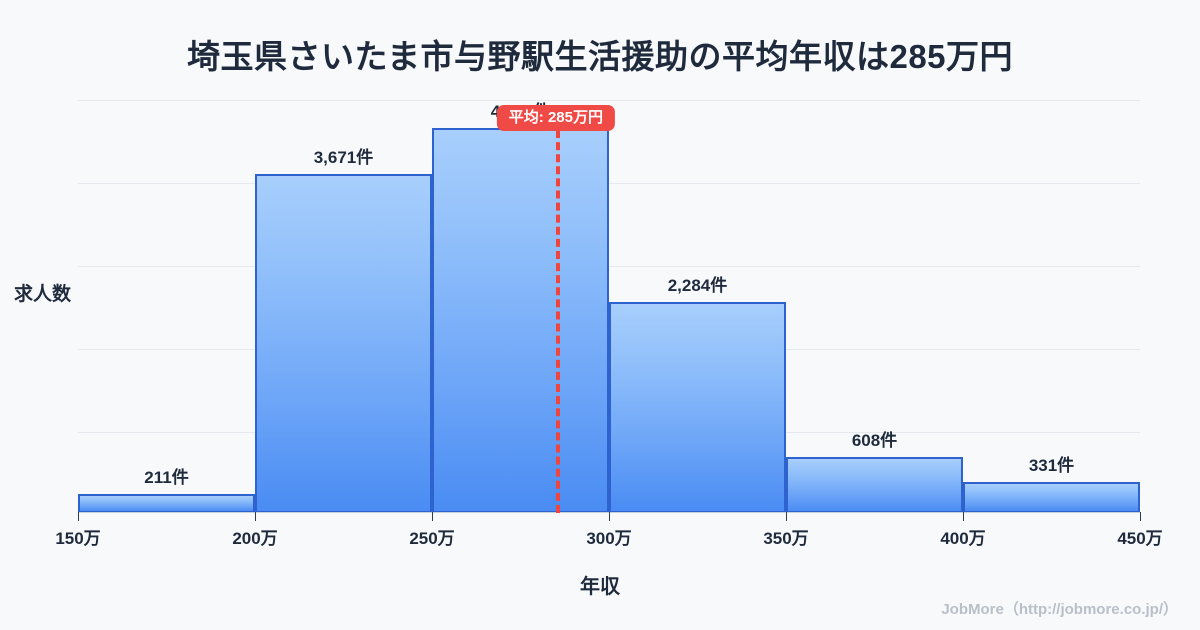  Describe the element at coordinates (343, 157) in the screenshot. I see `bar-value-label: 3,671件` at that location.